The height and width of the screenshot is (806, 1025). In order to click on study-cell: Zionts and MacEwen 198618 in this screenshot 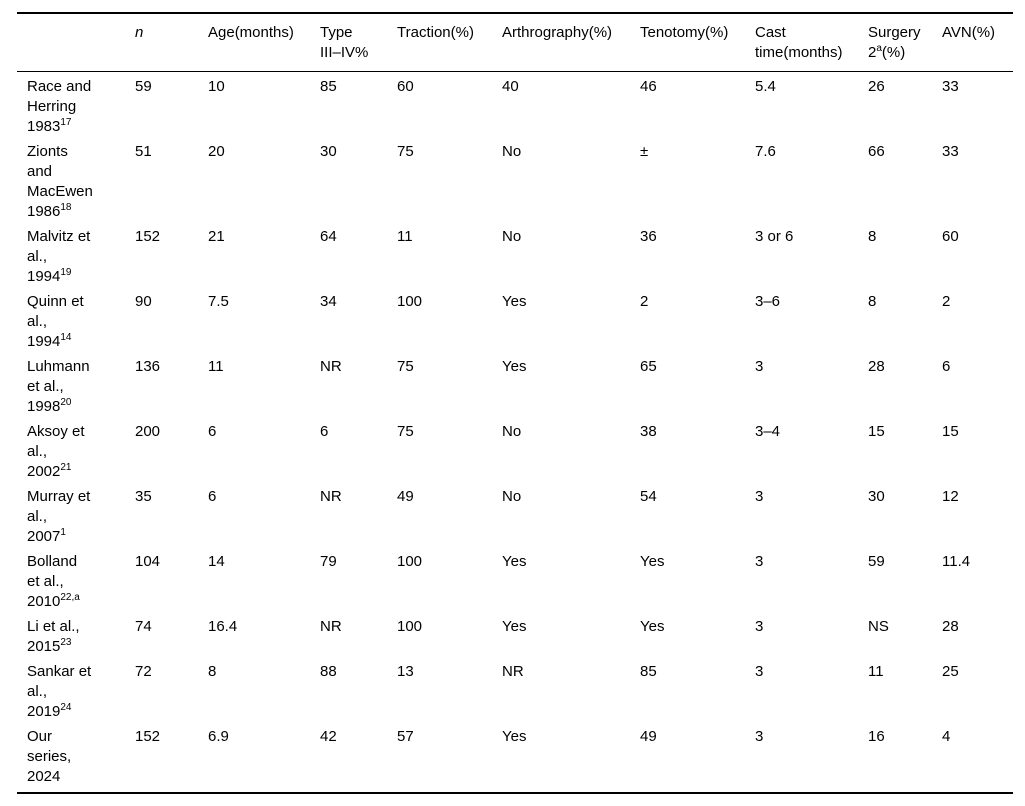, I will do `click(60, 181)`.